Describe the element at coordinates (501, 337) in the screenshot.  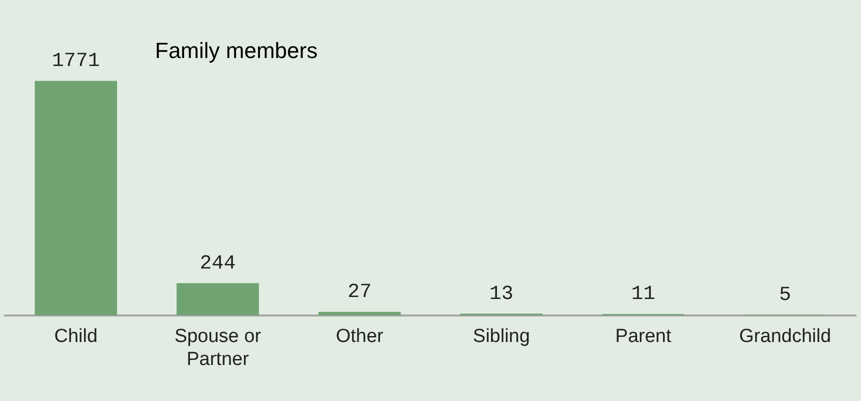
I see `x-tick-label: Sibling` at that location.